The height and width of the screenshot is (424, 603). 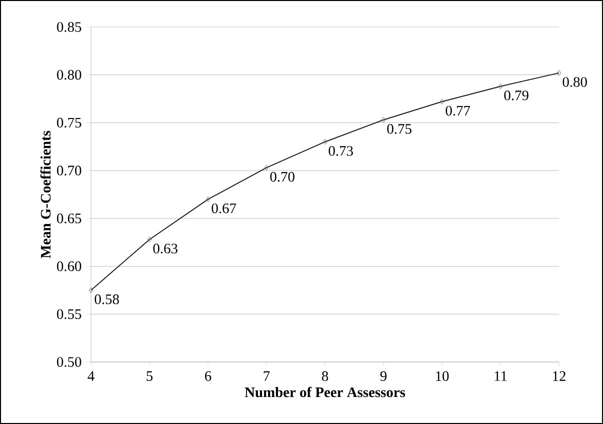 I want to click on x-tick-label: 8, so click(x=325, y=376).